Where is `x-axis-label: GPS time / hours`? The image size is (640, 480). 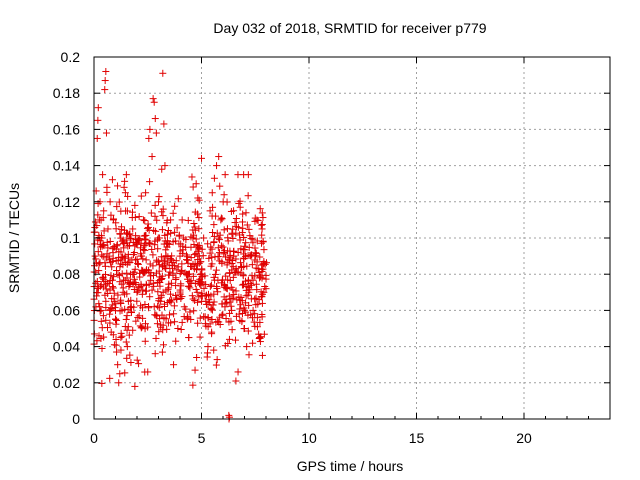
x-axis-label: GPS time / hours is located at coordinates (350, 466).